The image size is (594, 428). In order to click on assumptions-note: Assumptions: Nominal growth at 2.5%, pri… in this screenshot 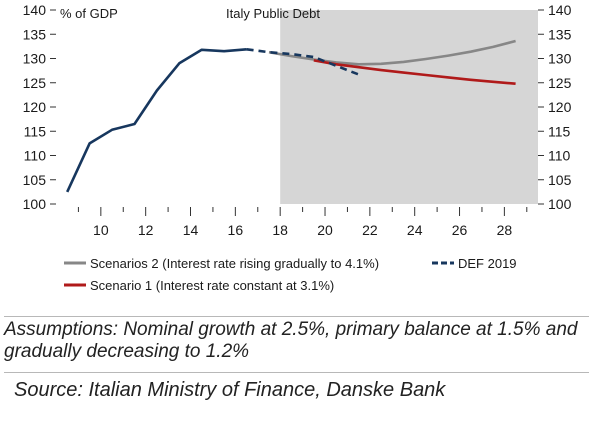, I will do `click(291, 340)`.